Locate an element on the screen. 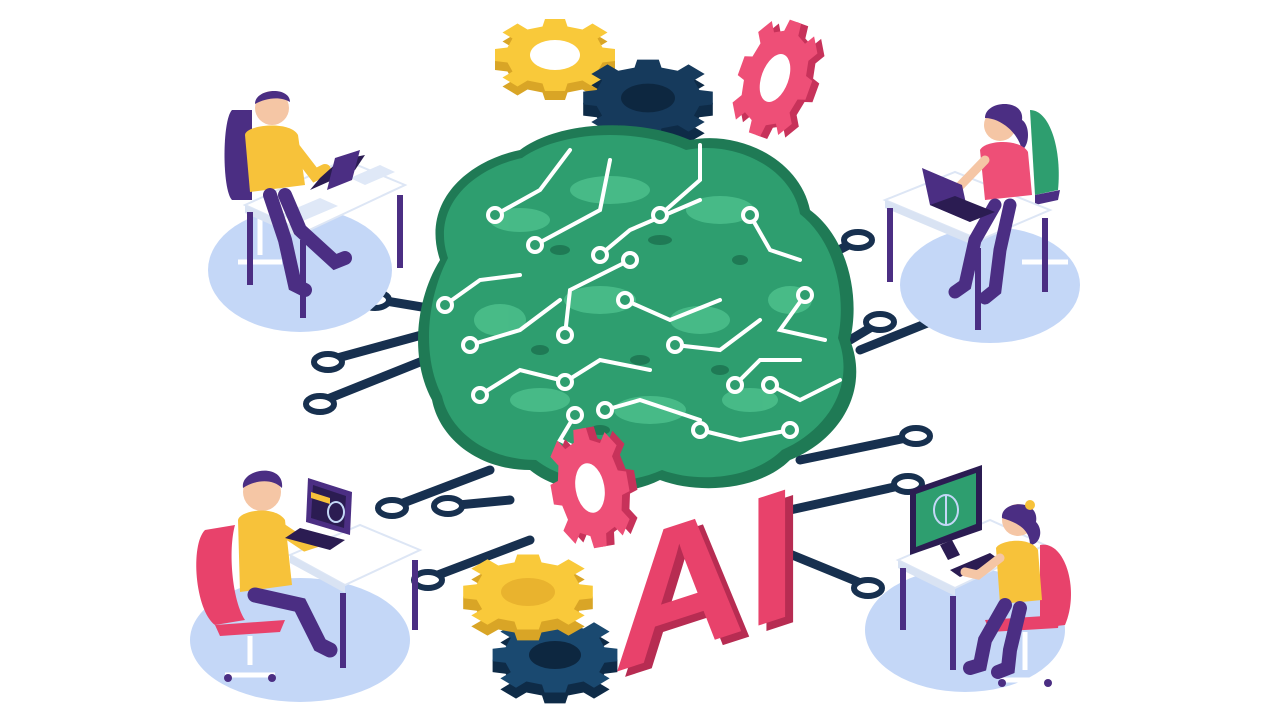 Image resolution: width=1280 pixels, height=720 pixels. brain-circuit-nodes is located at coordinates (625, 322).